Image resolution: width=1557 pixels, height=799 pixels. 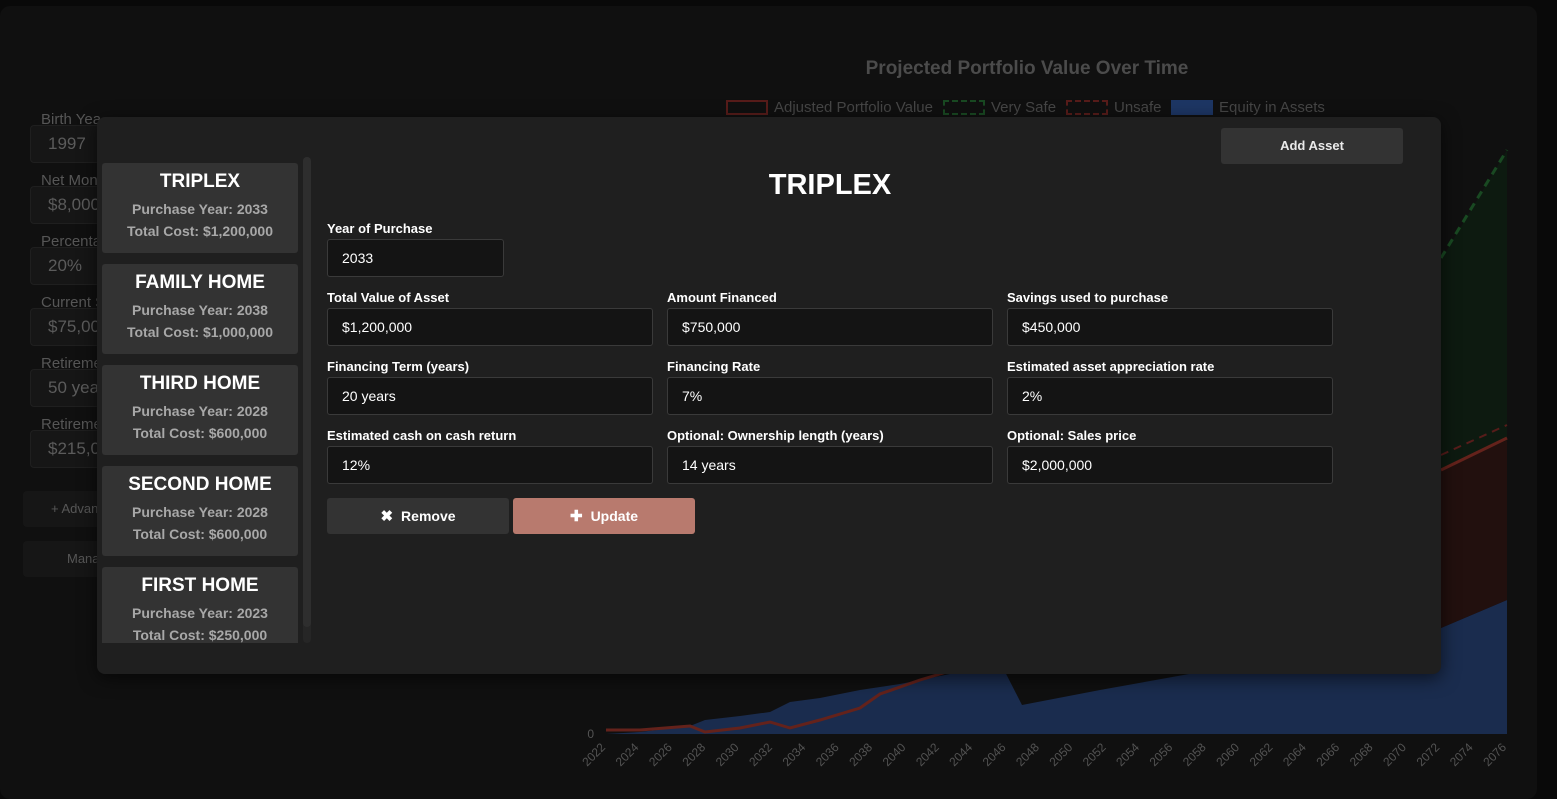 What do you see at coordinates (1272, 107) in the screenshot?
I see `legend-label: Equity in Assets` at bounding box center [1272, 107].